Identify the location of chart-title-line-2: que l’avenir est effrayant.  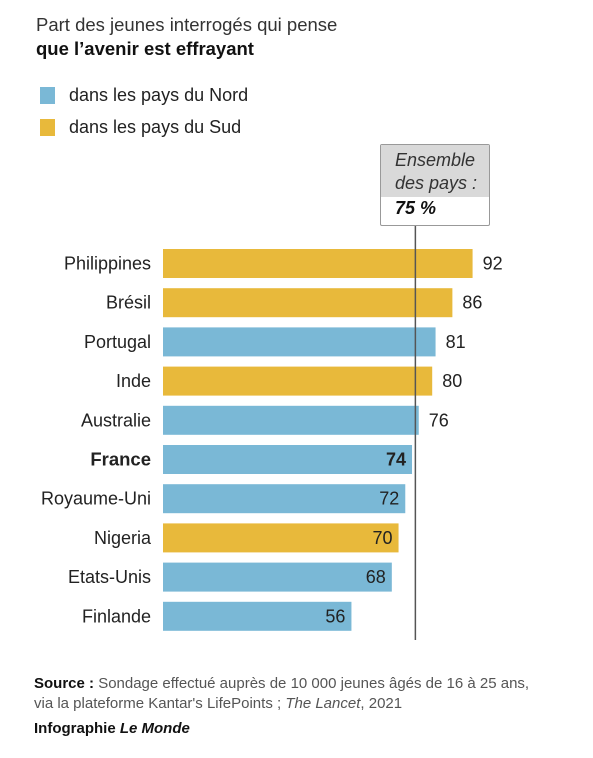
(145, 48).